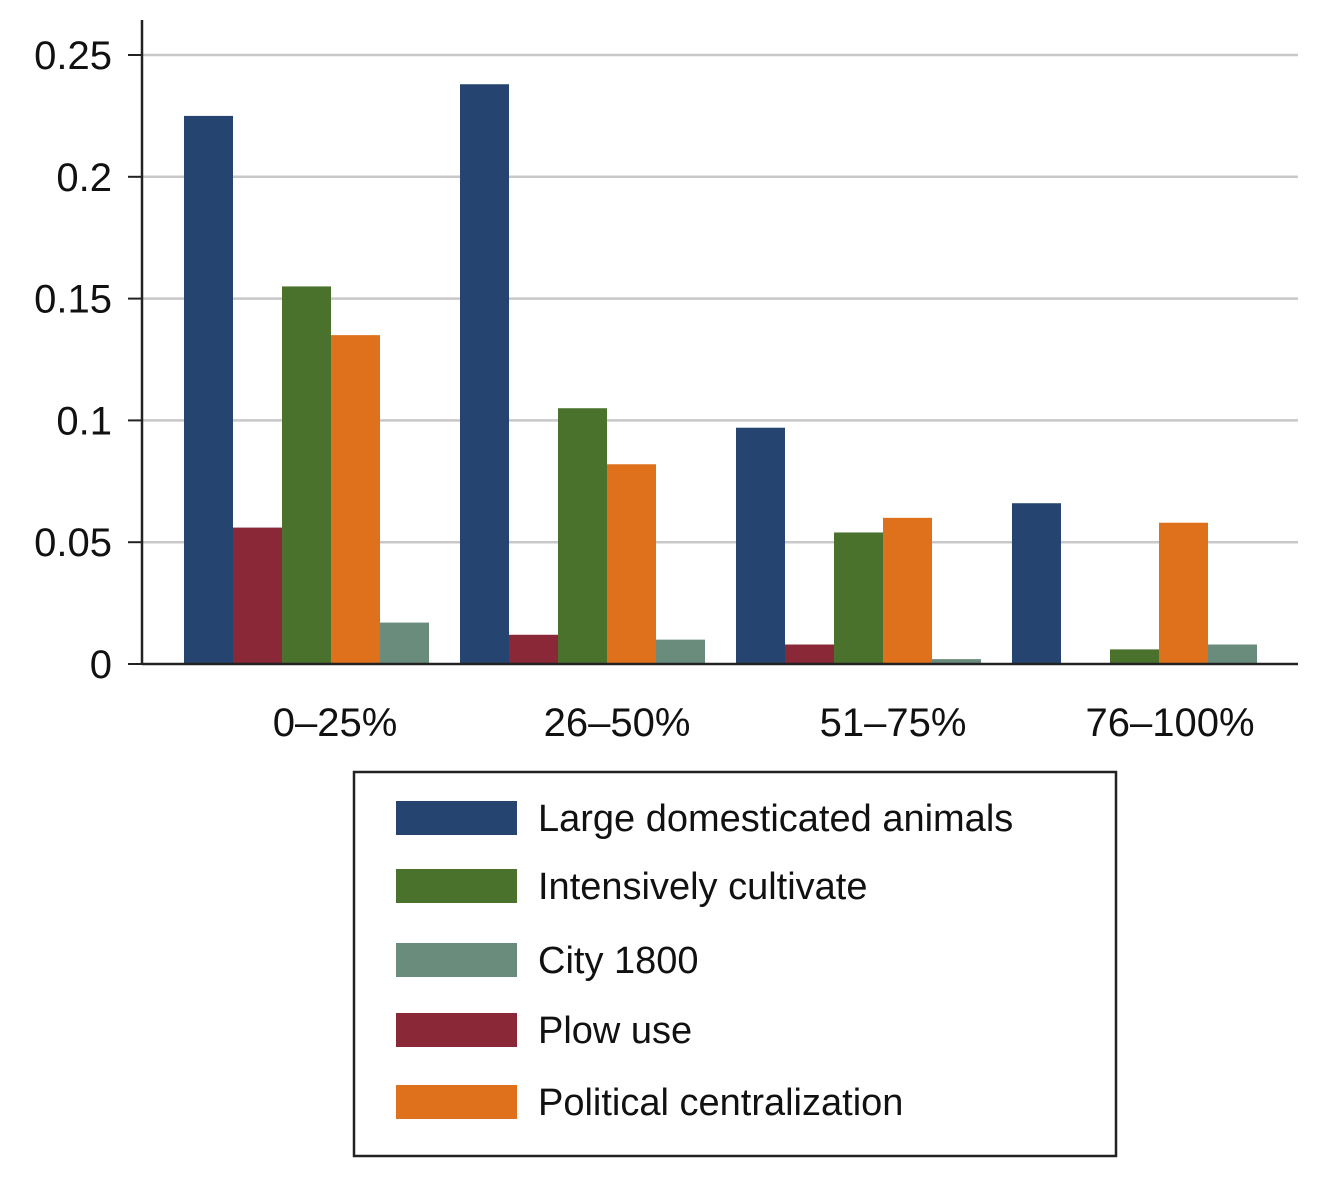 This screenshot has height=1180, width=1332. What do you see at coordinates (764, 723) in the screenshot?
I see `x-category-labels: 0–25% 26–50% 51–75% 76–100%` at bounding box center [764, 723].